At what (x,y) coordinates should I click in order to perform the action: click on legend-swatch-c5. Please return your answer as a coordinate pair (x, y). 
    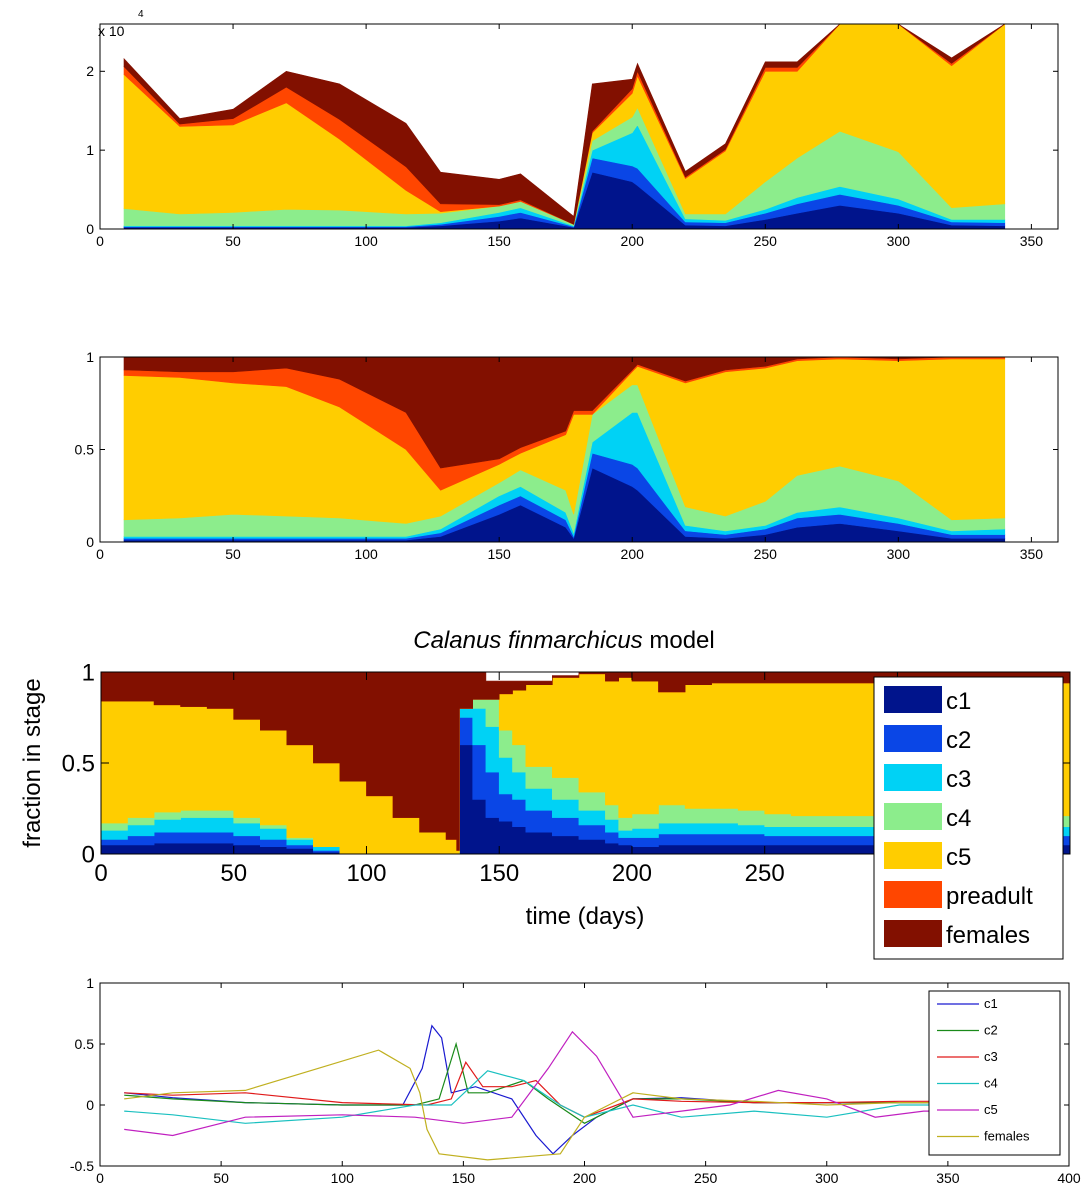
    Looking at the image, I should click on (913, 855).